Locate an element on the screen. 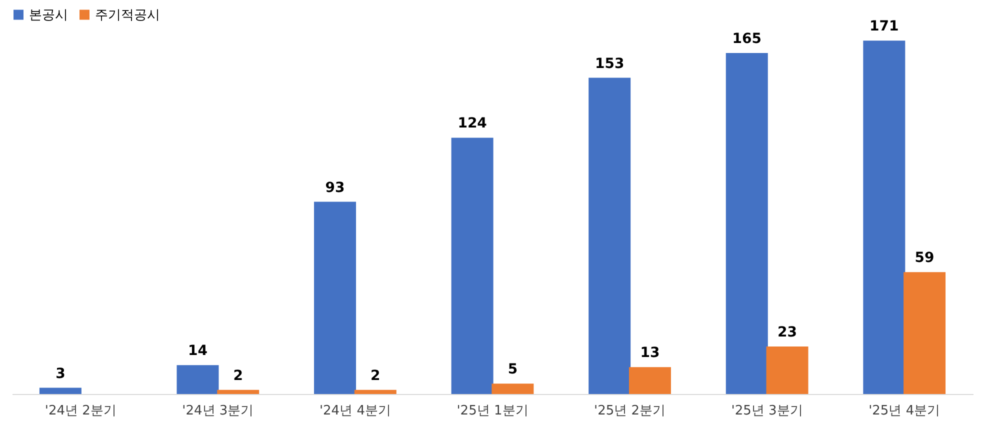 Image resolution: width=991 pixels, height=432 pixels. data-label: 5 is located at coordinates (513, 370).